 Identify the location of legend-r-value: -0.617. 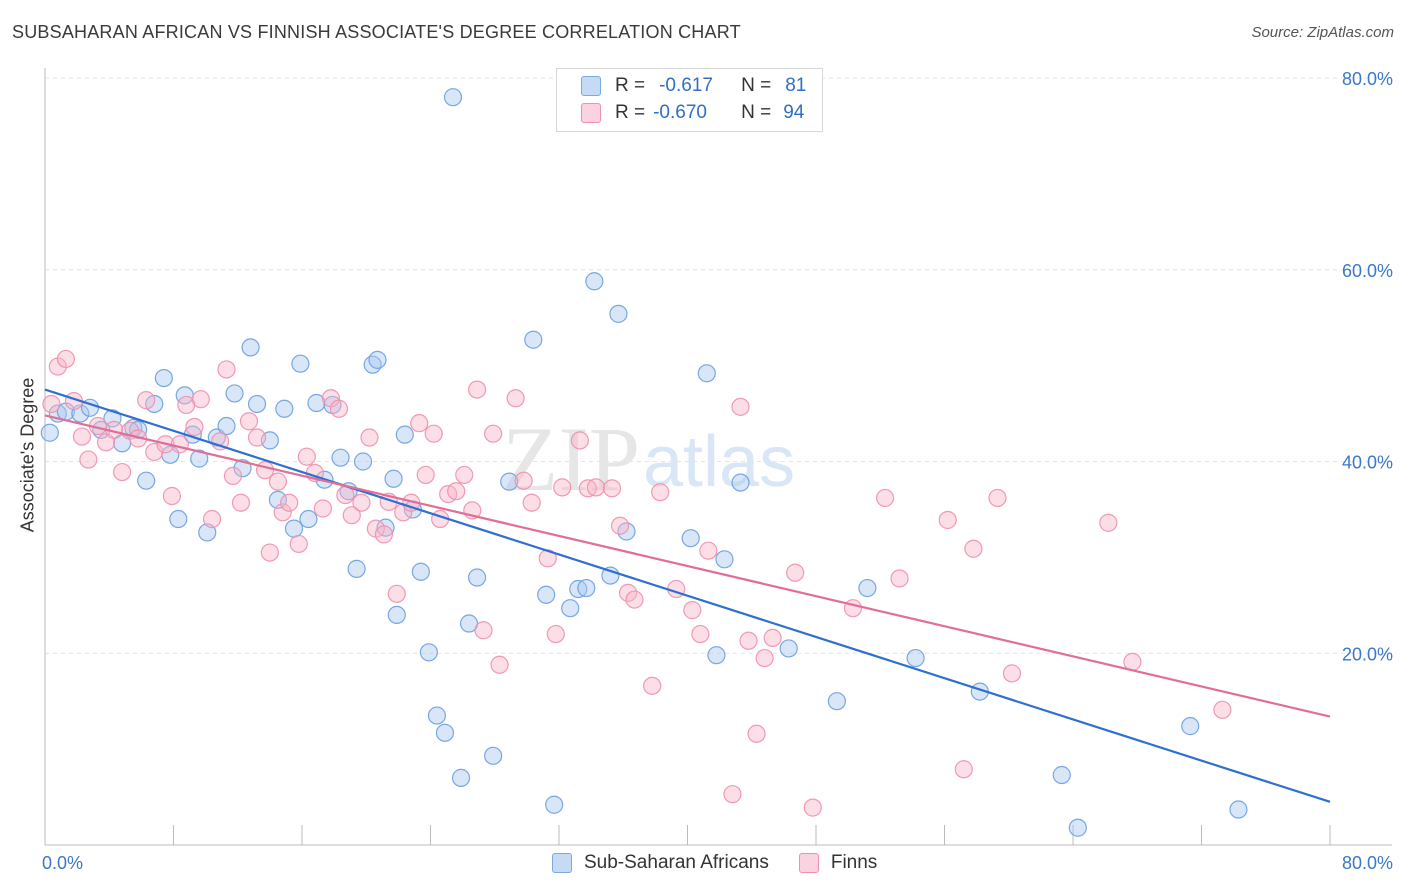
(686, 85).